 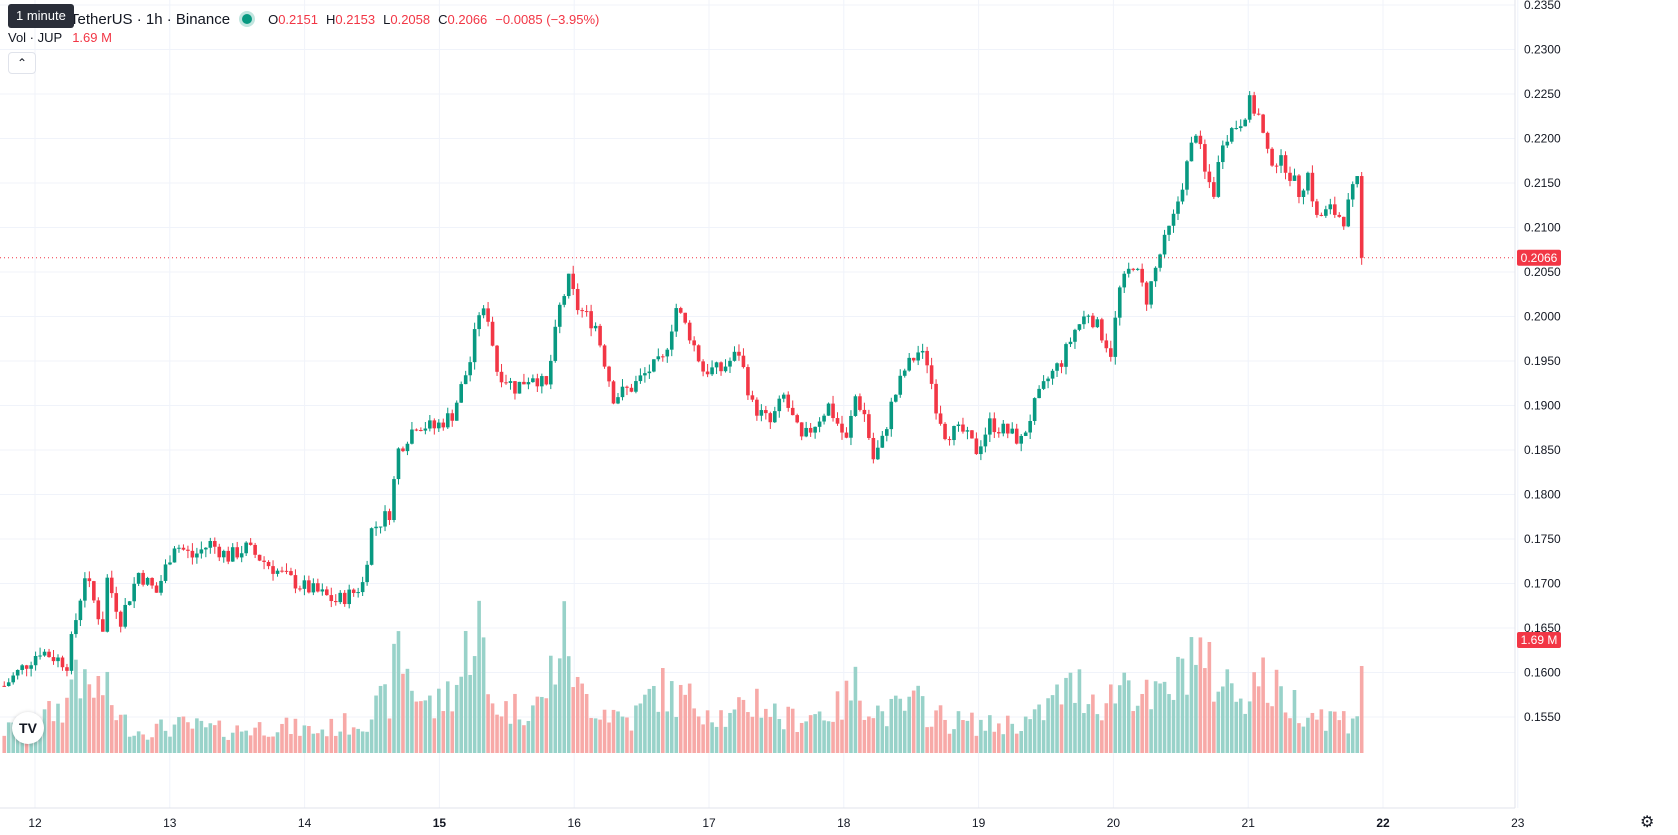 I want to click on symbol-title: TetherUS · 1h · Binance, so click(x=150, y=19).